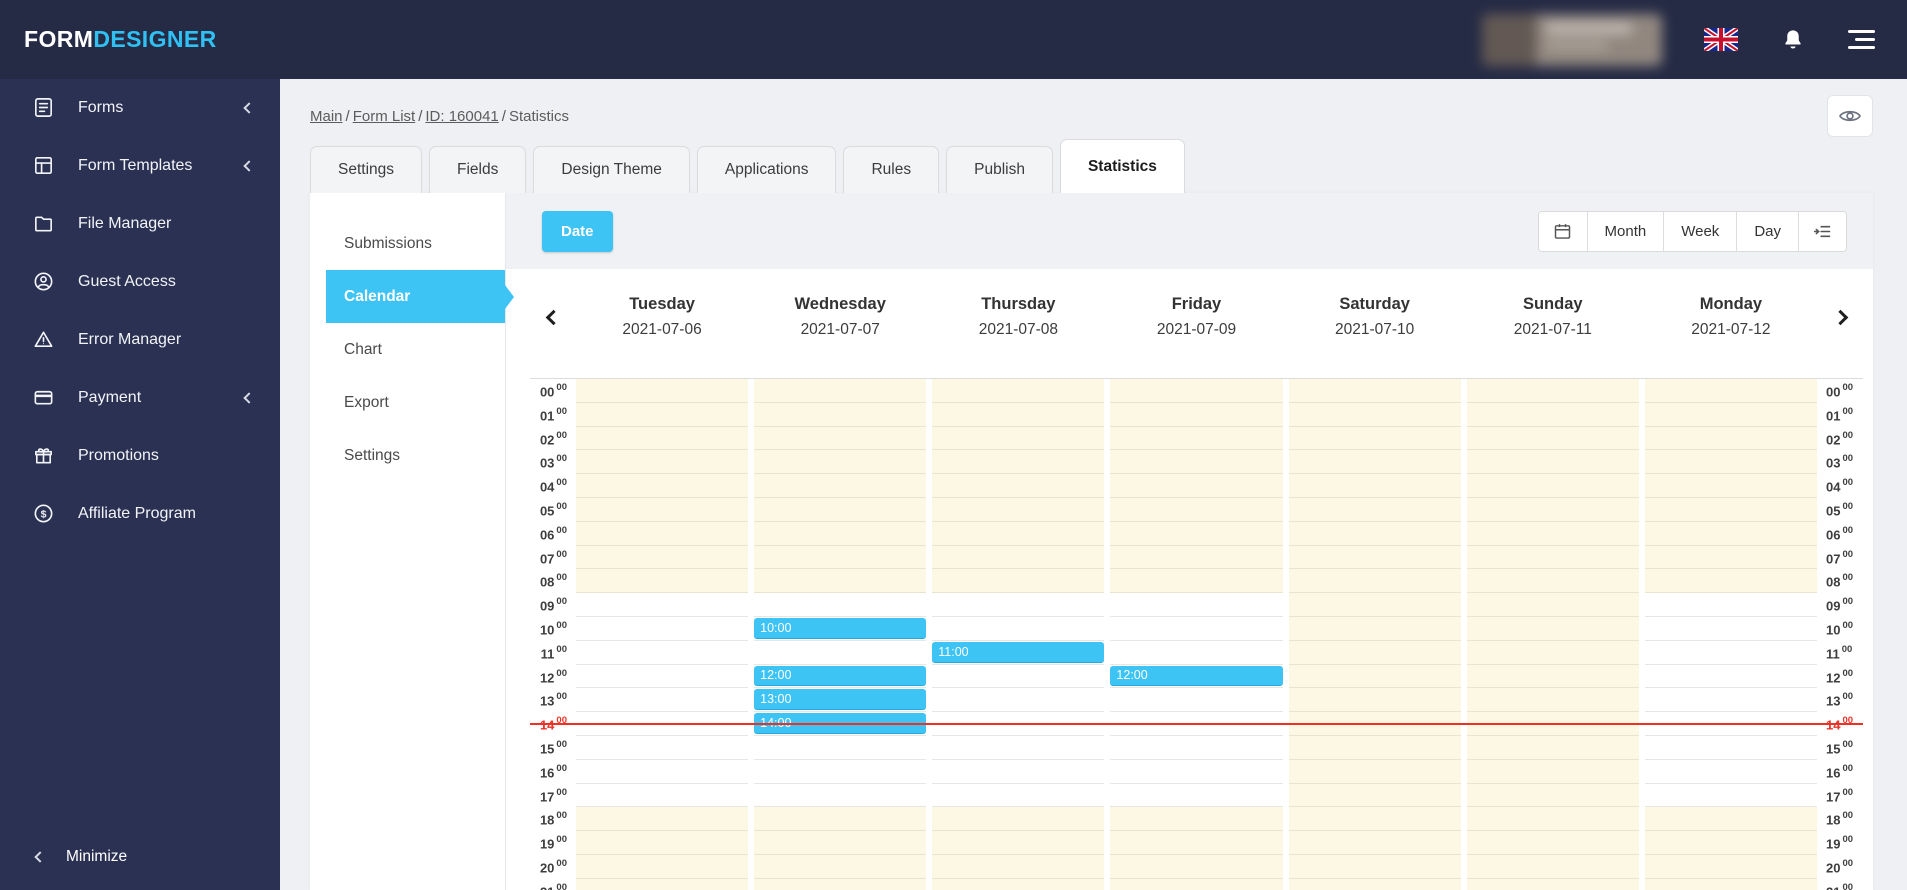 Image resolution: width=1907 pixels, height=890 pixels. I want to click on date-button: Date, so click(577, 231).